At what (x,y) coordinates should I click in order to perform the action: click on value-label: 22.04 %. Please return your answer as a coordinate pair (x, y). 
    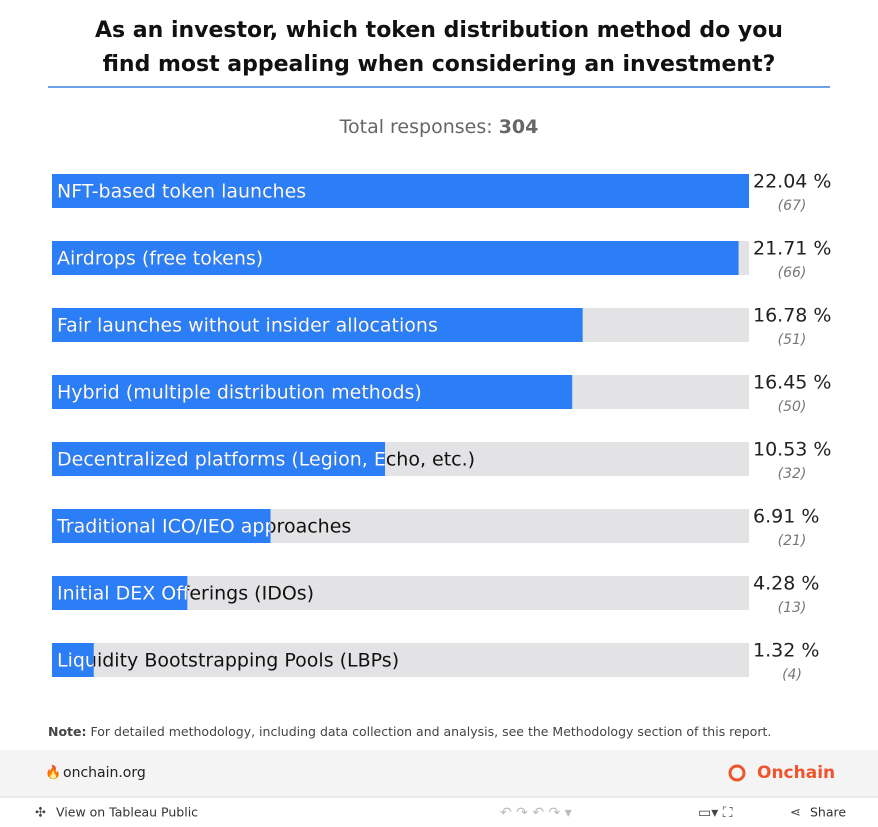
    Looking at the image, I should click on (792, 182).